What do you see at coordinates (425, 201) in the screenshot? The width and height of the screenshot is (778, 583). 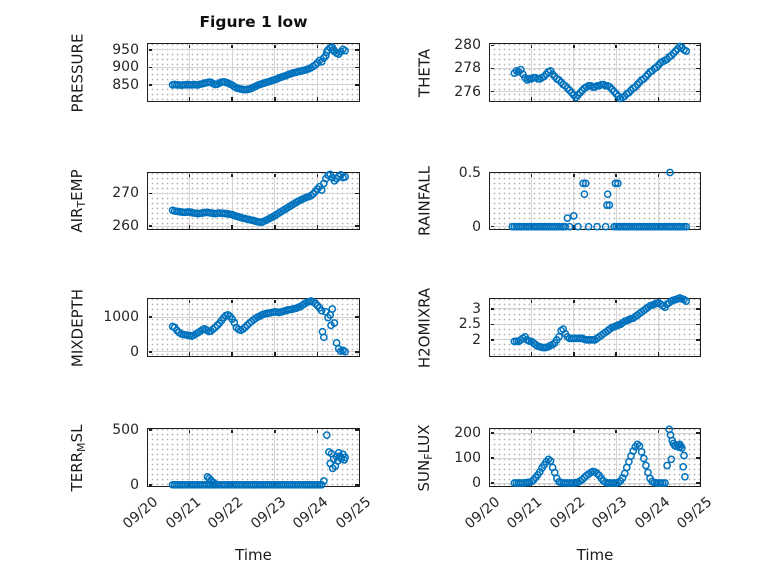 I see `y-axis-label-rainfall: RAINFALL` at bounding box center [425, 201].